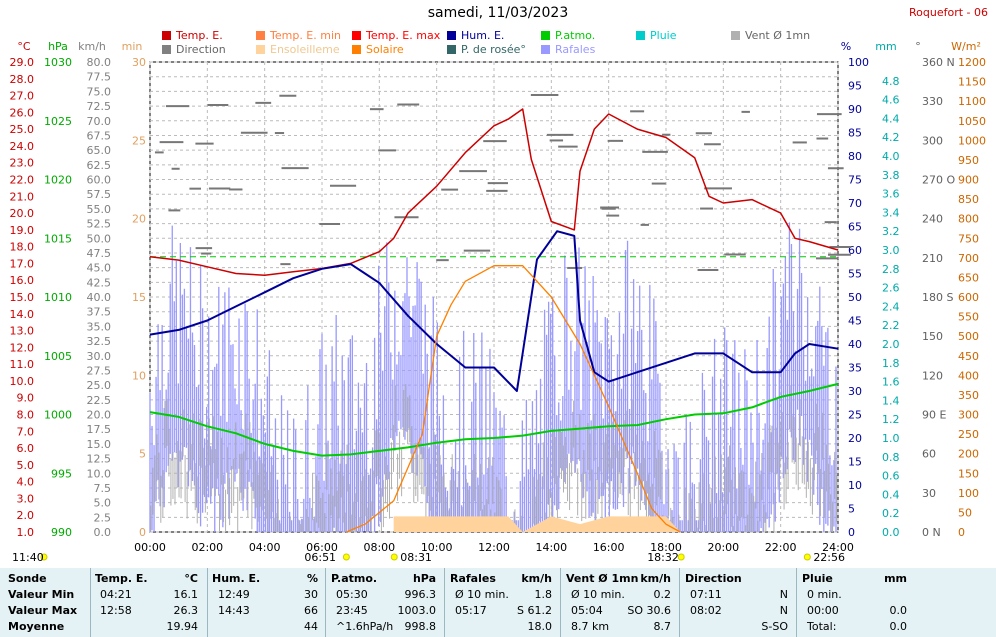  What do you see at coordinates (891, 419) in the screenshot?
I see `rain-axis-tick: 1.2` at bounding box center [891, 419].